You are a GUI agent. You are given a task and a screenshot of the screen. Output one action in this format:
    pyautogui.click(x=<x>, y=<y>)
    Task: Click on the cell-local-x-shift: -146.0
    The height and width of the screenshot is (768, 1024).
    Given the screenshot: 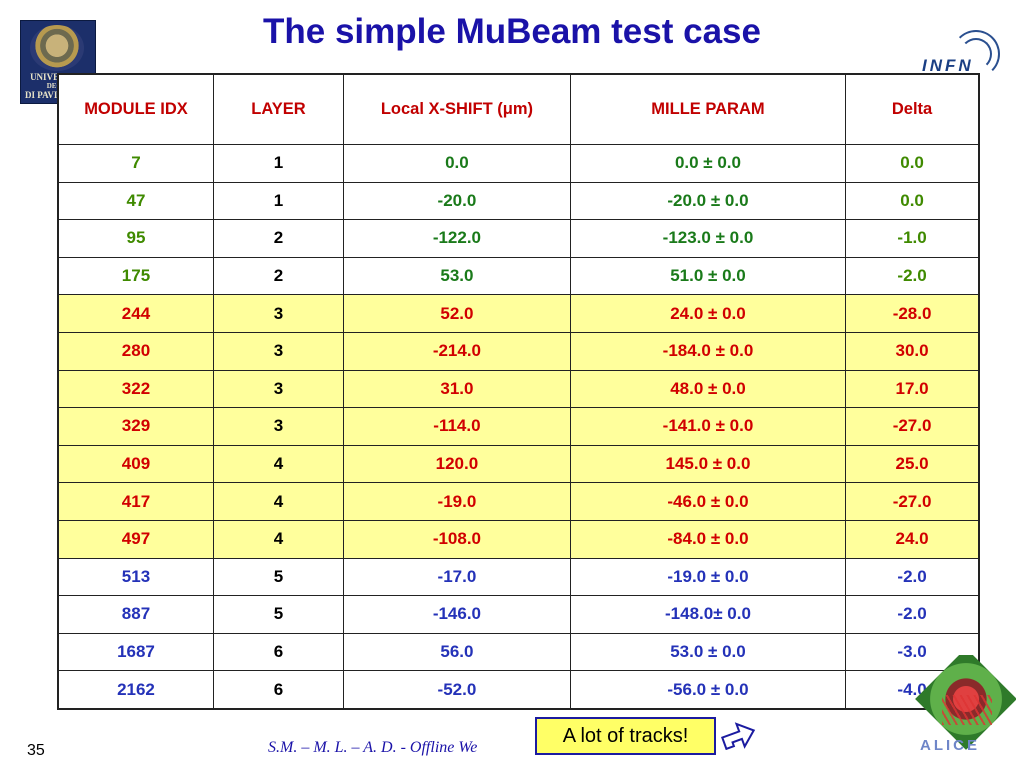 What is the action you would take?
    pyautogui.click(x=457, y=614)
    